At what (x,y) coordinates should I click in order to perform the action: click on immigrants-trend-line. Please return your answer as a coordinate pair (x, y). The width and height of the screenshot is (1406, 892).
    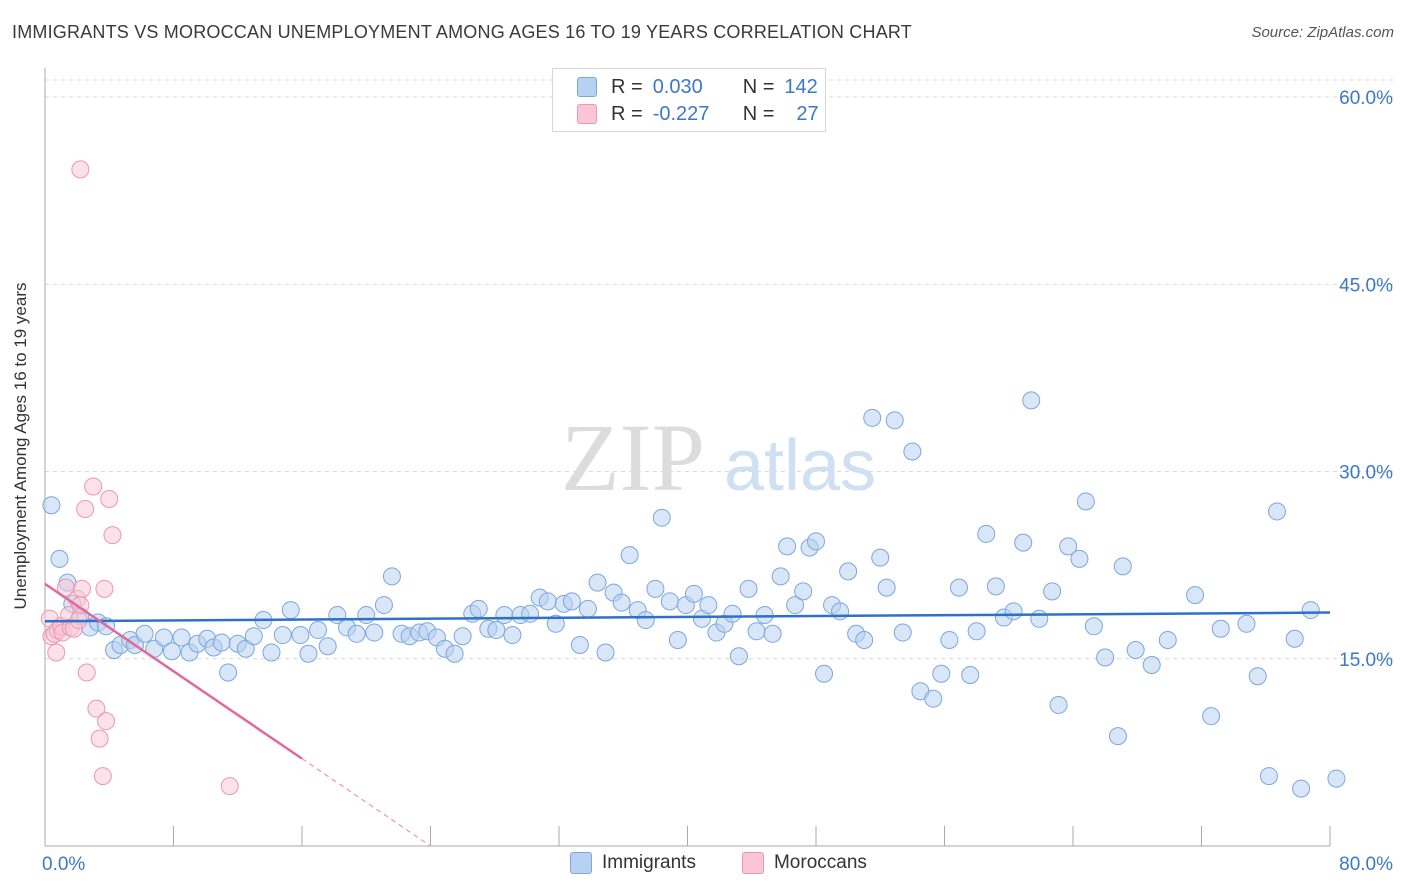
    Looking at the image, I should click on (687, 617).